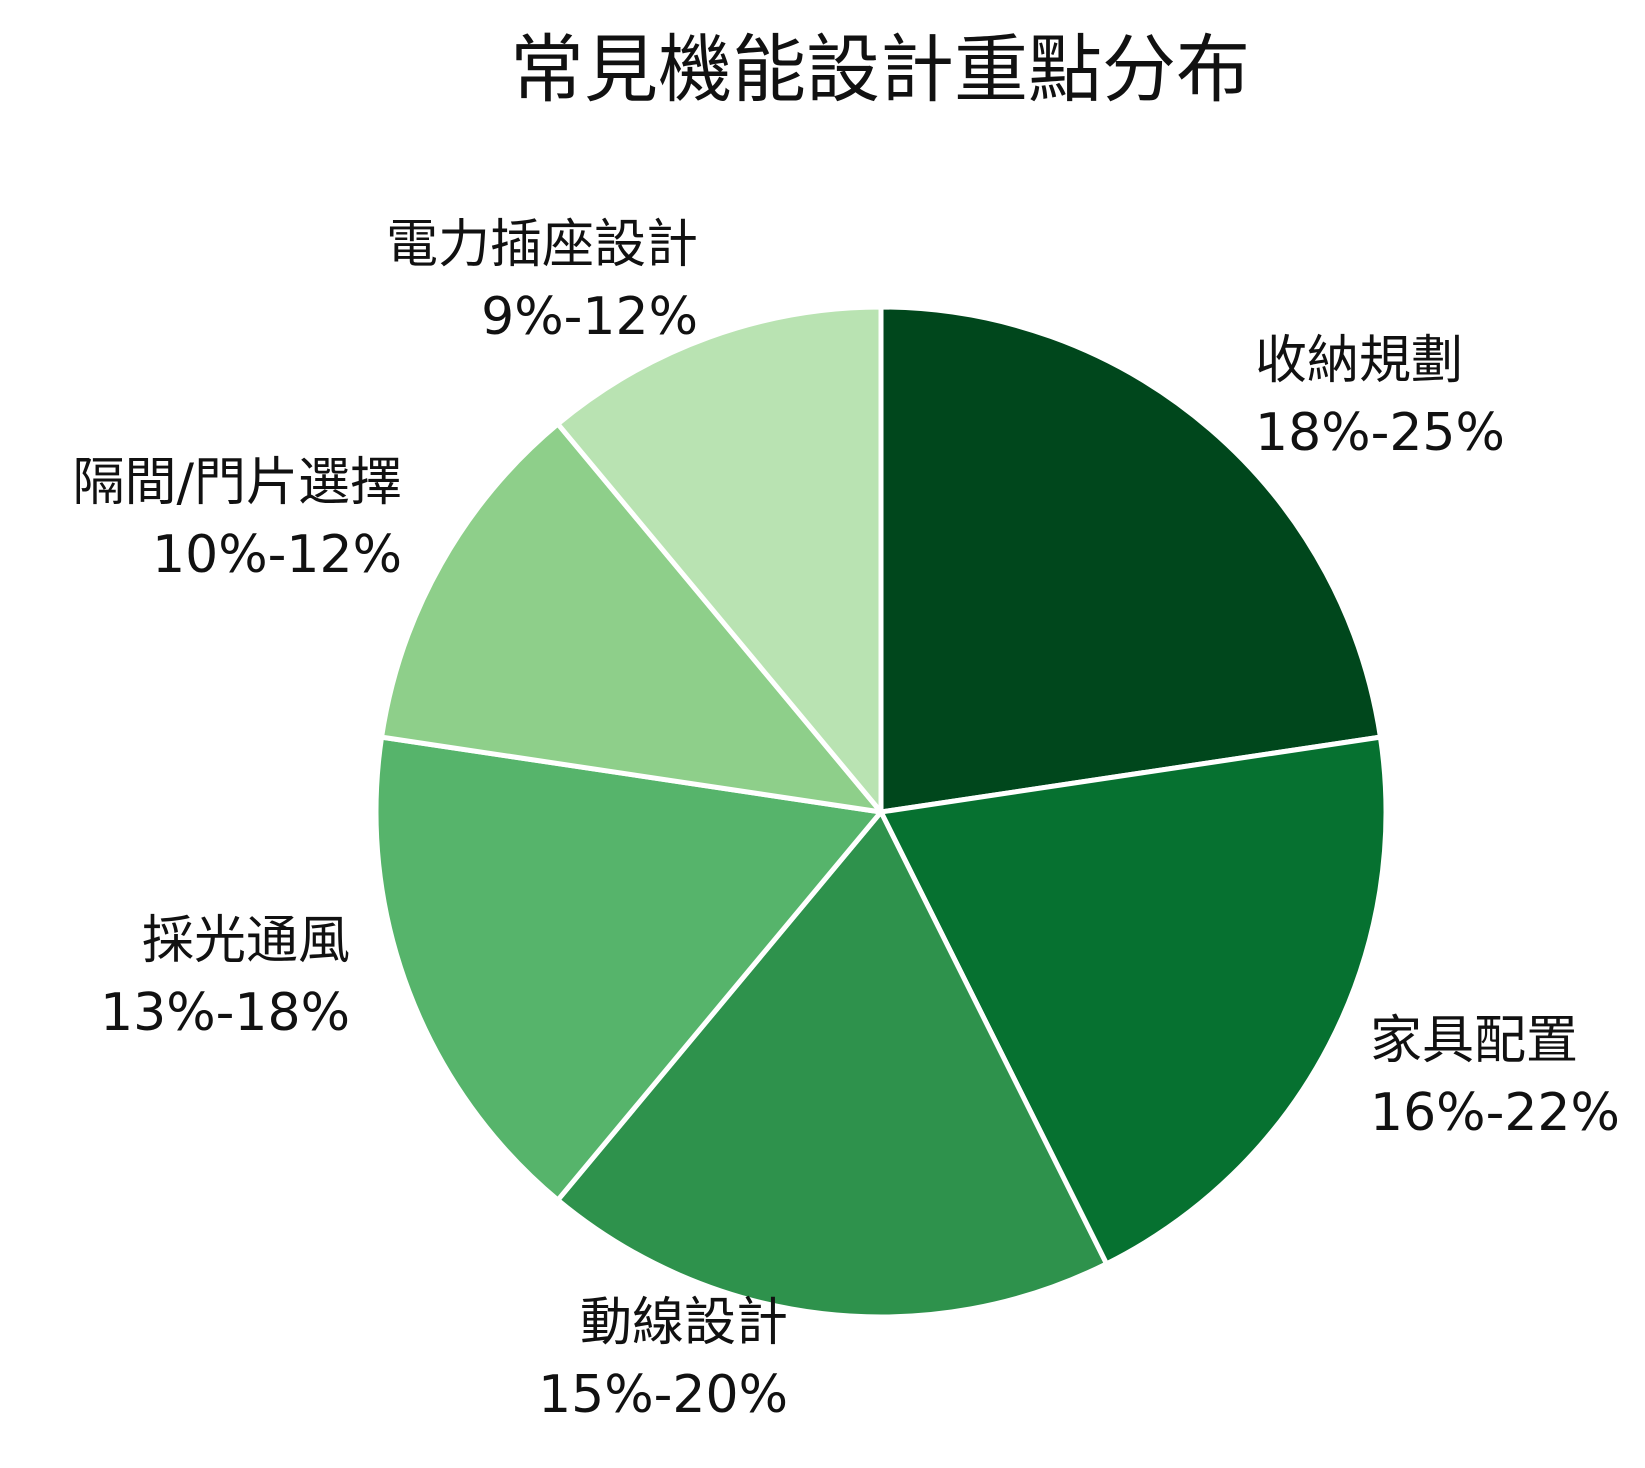  What do you see at coordinates (1359, 361) in the screenshot?
I see `slice-label-name: 收納規劃` at bounding box center [1359, 361].